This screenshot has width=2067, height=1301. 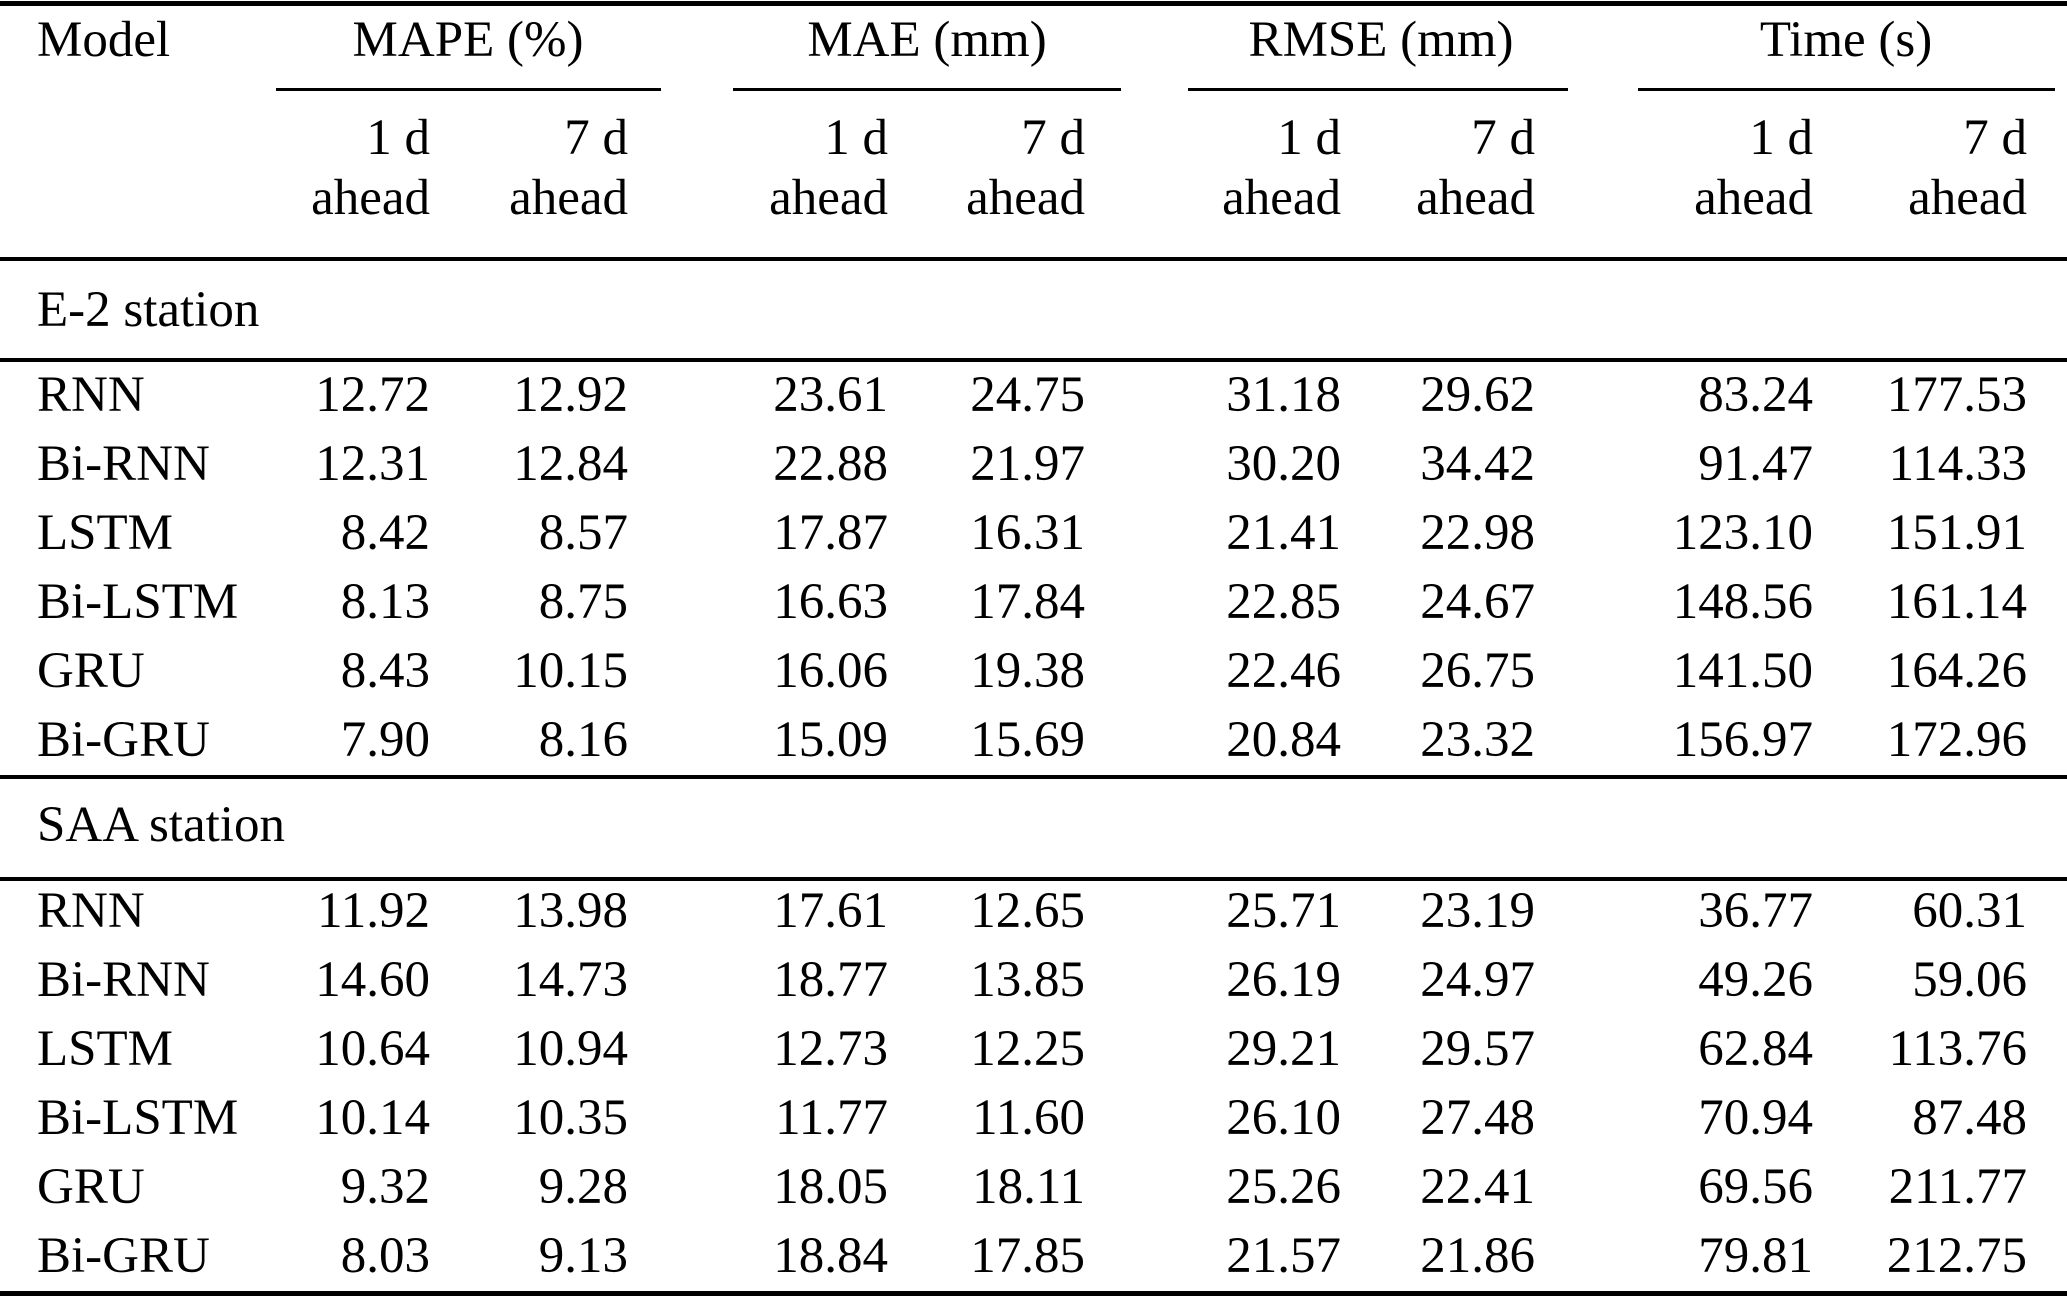 I want to click on value-cell: 8.57, so click(x=583, y=532).